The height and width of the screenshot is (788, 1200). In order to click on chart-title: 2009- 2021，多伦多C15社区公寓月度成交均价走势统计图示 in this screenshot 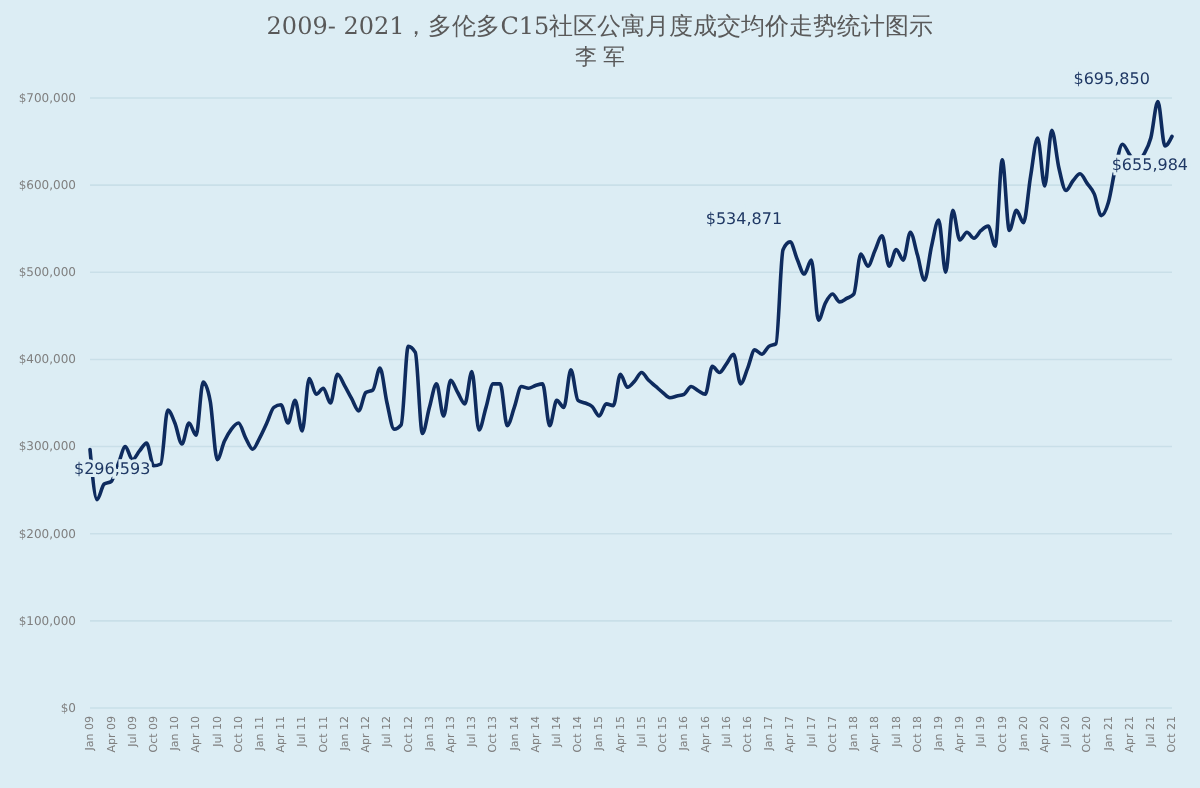, I will do `click(600, 26)`.